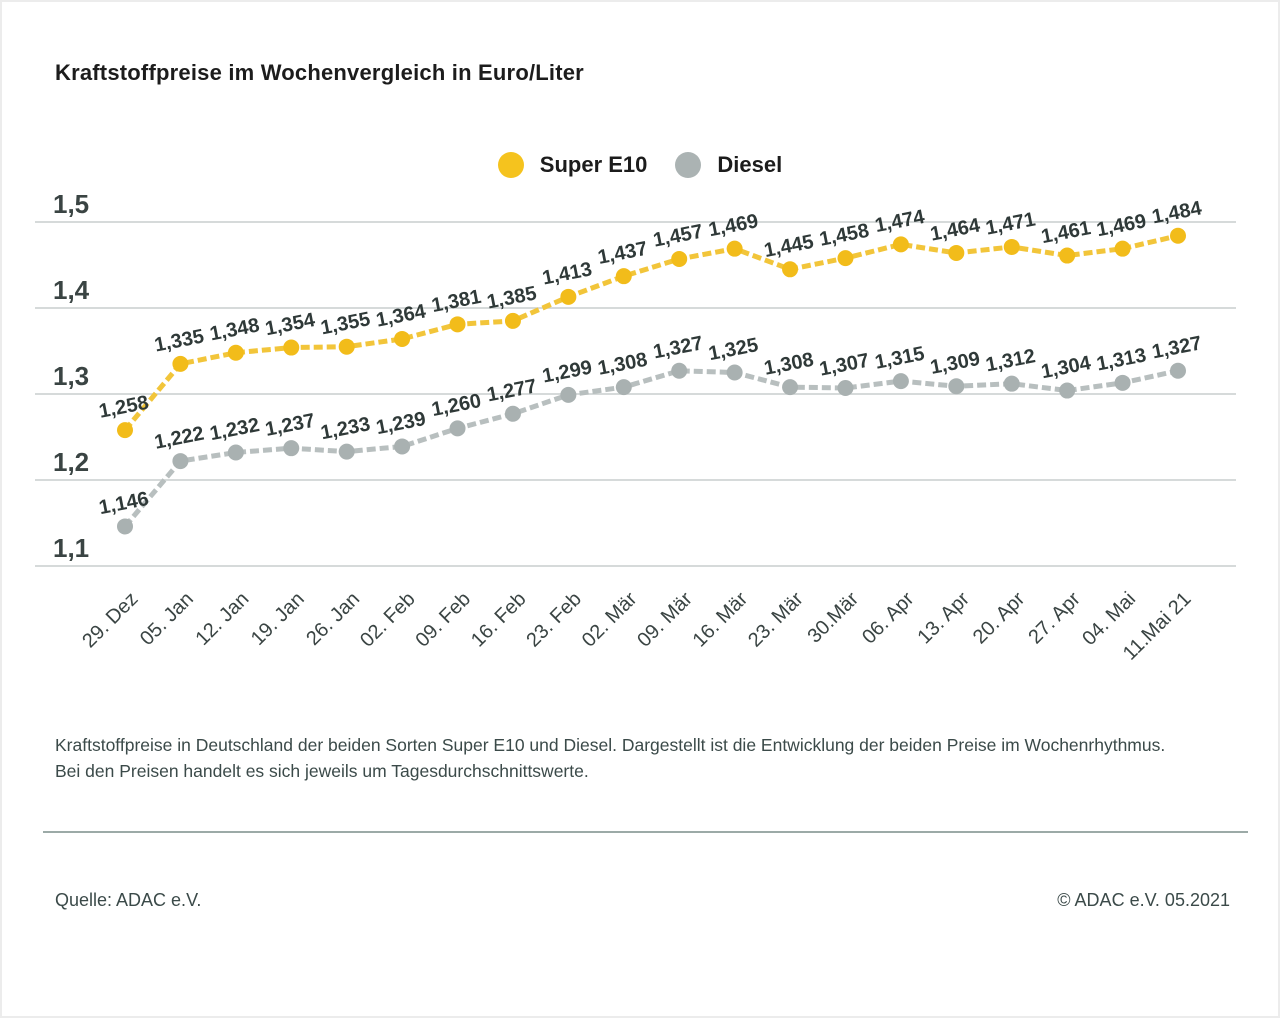 This screenshot has height=1018, width=1280. What do you see at coordinates (345, 323) in the screenshot?
I see `value-label: 1,355` at bounding box center [345, 323].